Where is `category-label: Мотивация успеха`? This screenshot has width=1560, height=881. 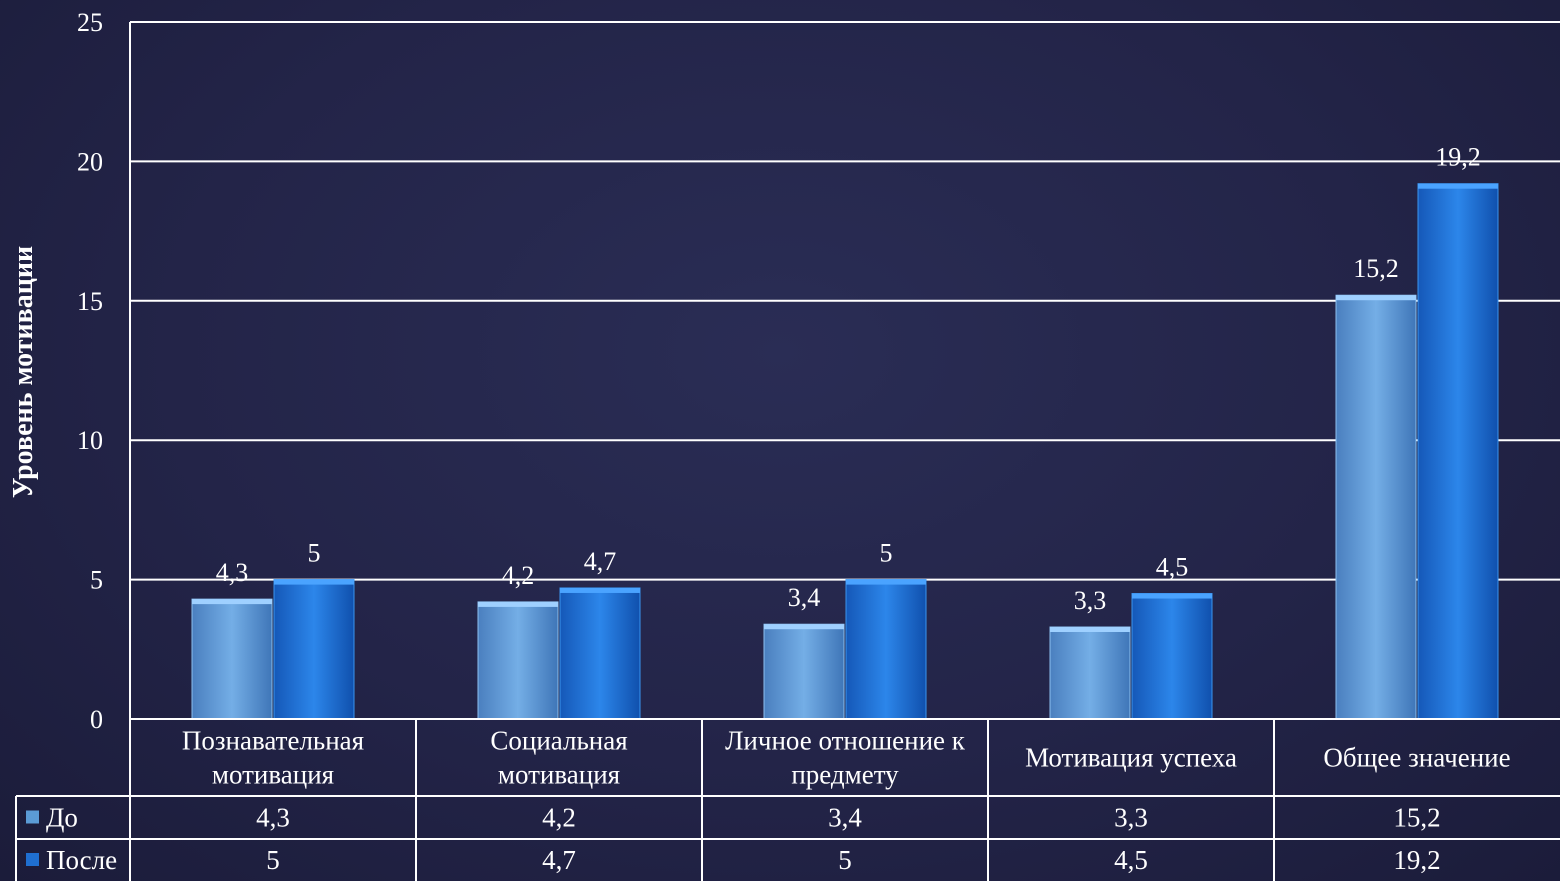 category-label: Мотивация успеха is located at coordinates (1131, 758).